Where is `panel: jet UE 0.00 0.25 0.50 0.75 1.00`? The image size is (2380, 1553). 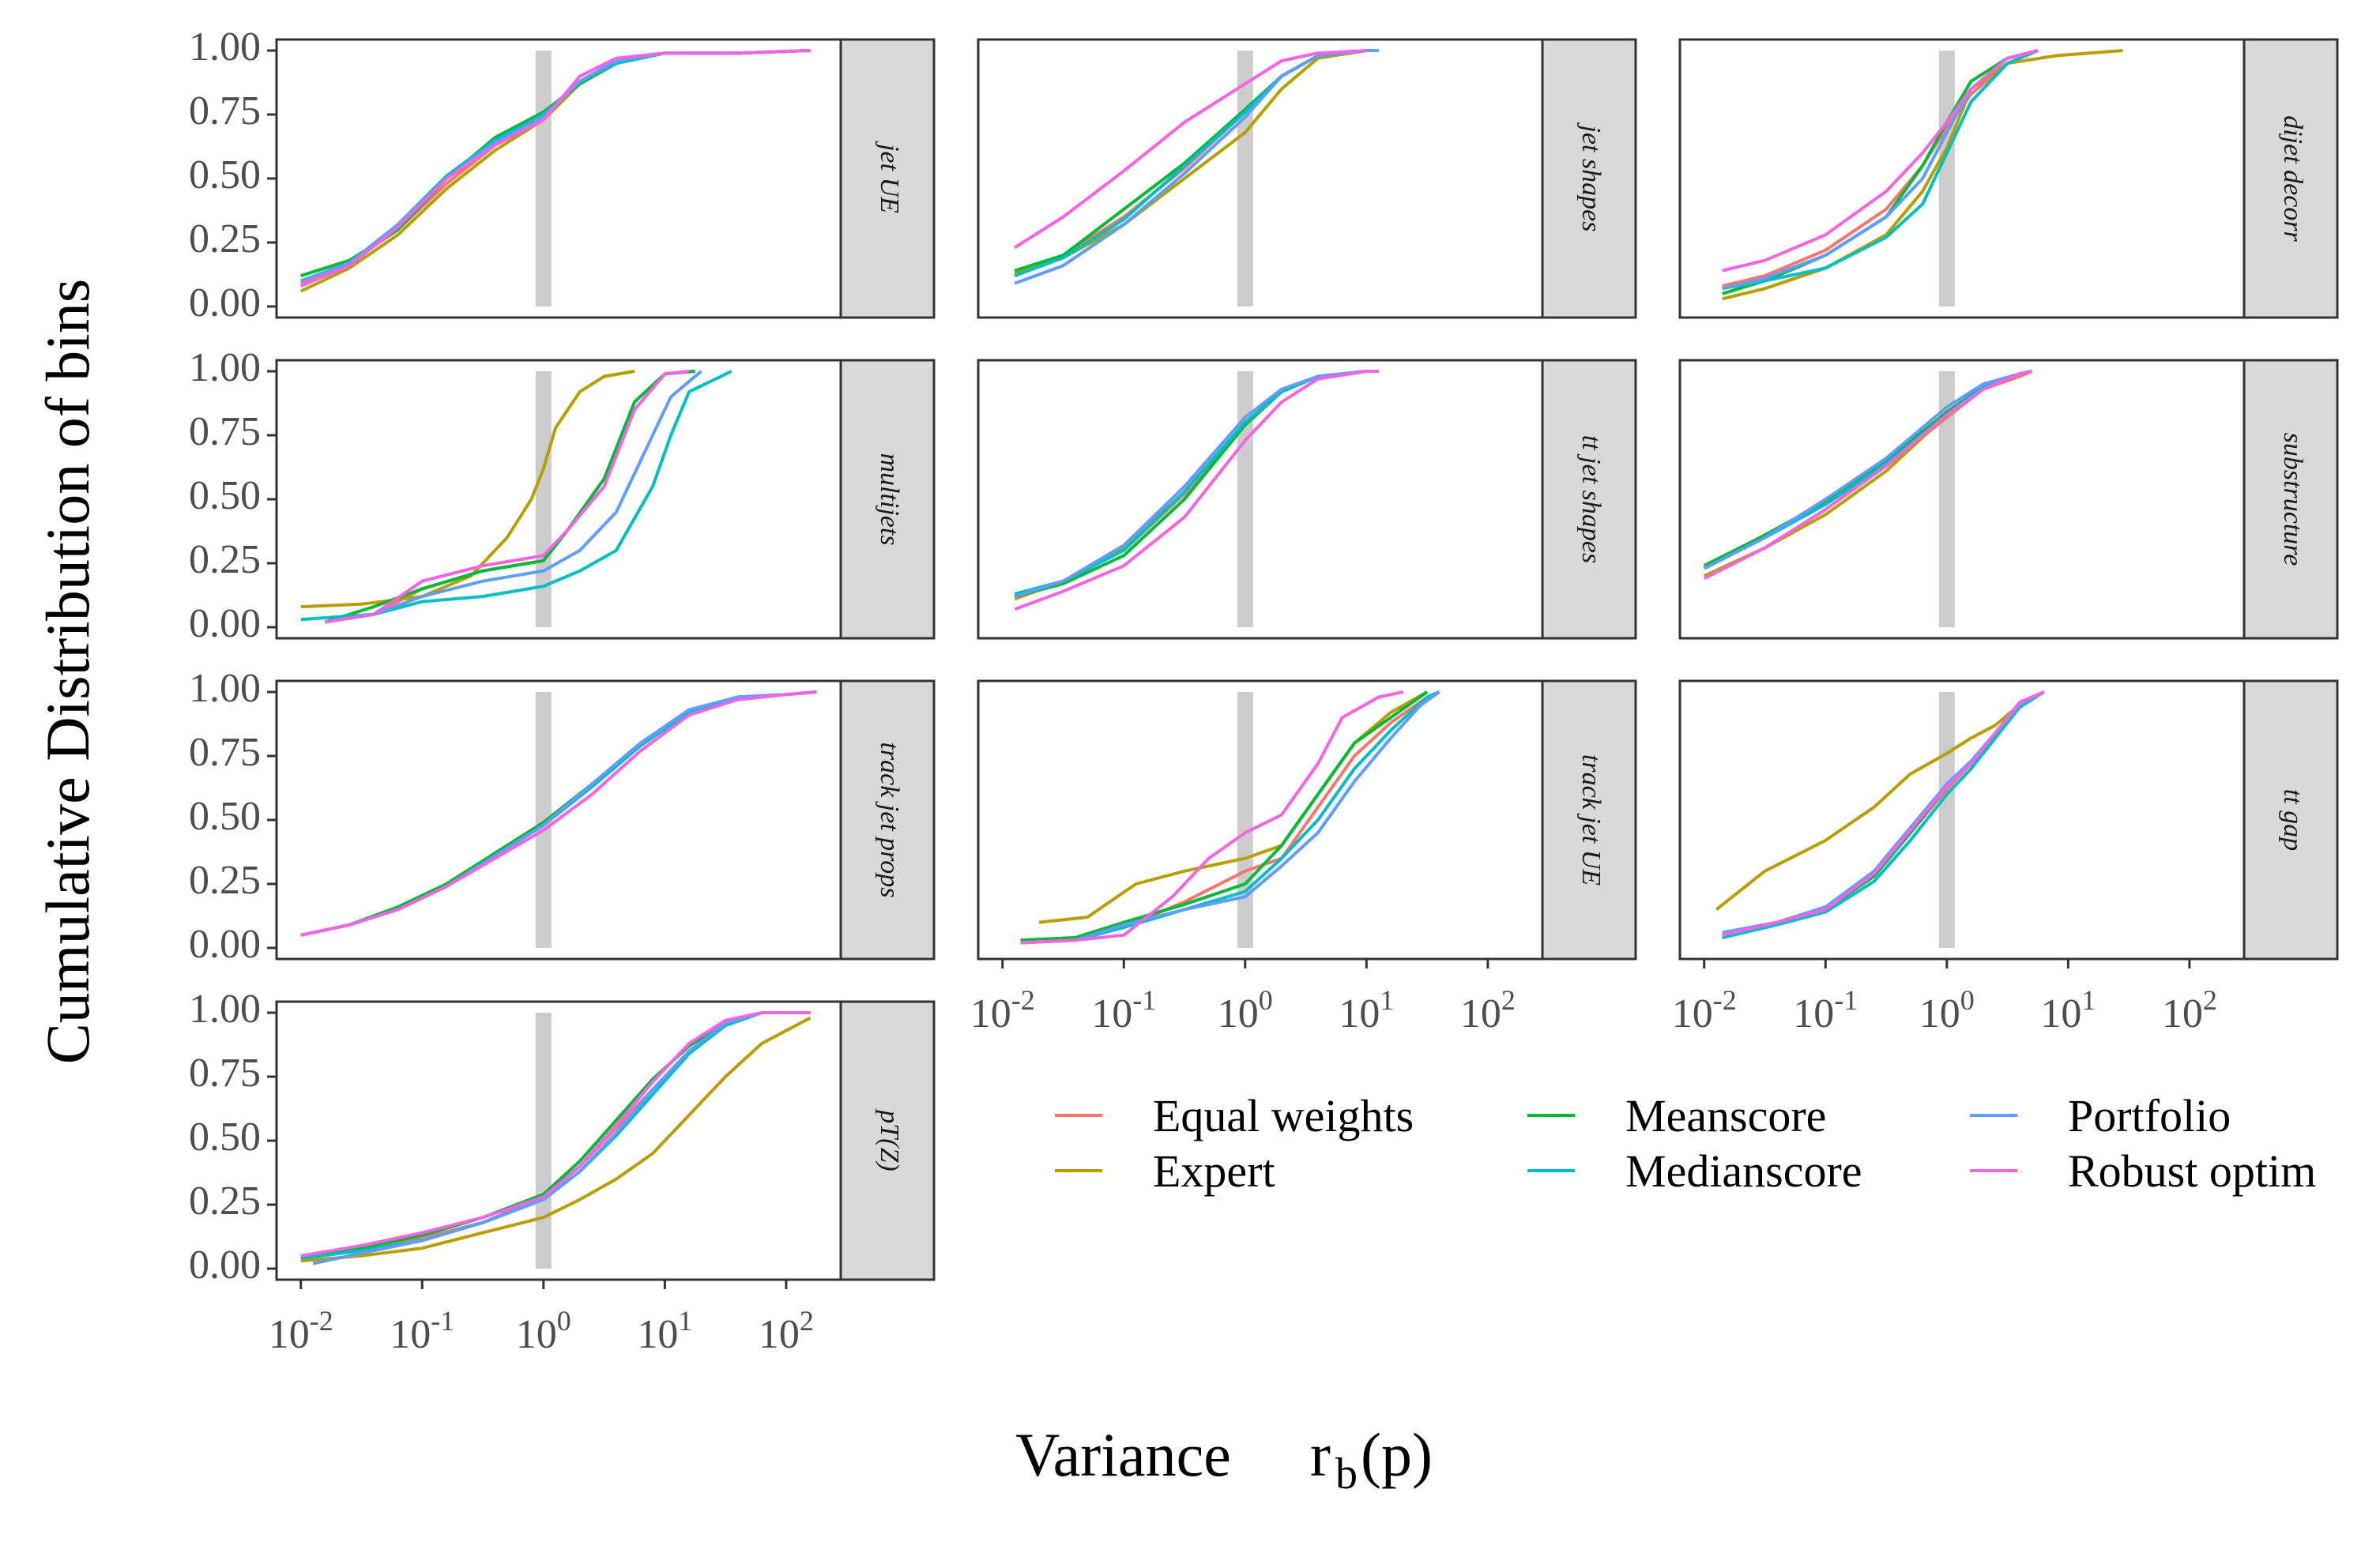 panel: jet UE 0.00 0.25 0.50 0.75 1.00 is located at coordinates (562, 174).